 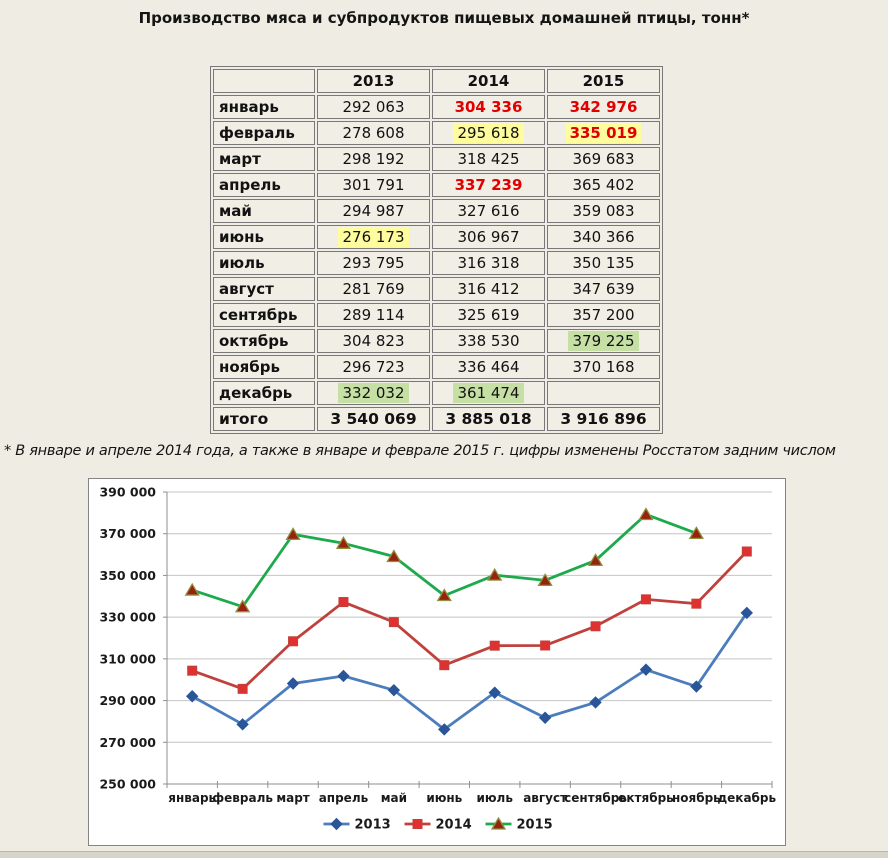 I want to click on table-row: май 294 987 327 616 359 083, so click(x=436, y=211).